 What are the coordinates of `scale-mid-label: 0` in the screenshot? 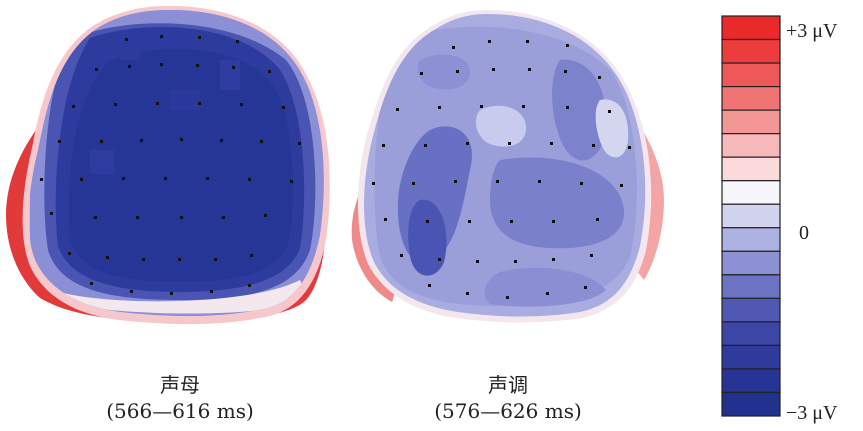 It's located at (804, 233).